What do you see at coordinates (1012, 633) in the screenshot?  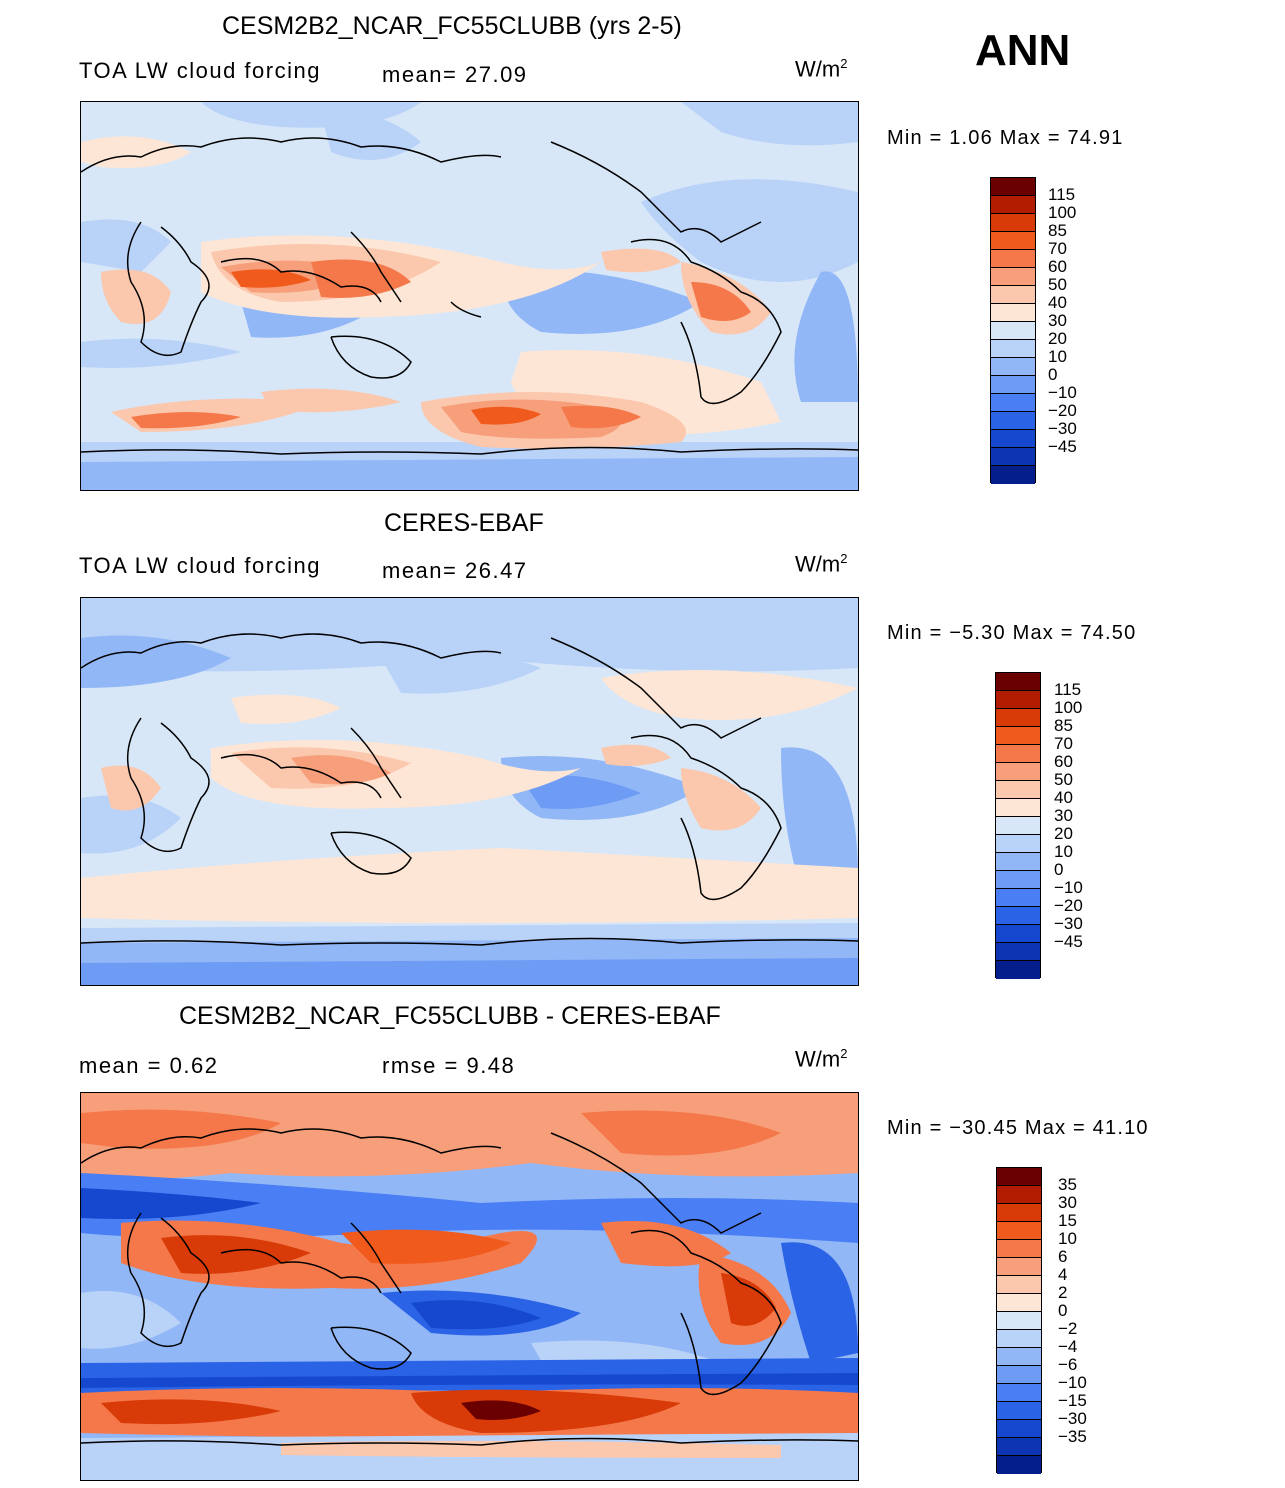 I see `panel2-minmax: Min = −5.30 Max = 74.50` at bounding box center [1012, 633].